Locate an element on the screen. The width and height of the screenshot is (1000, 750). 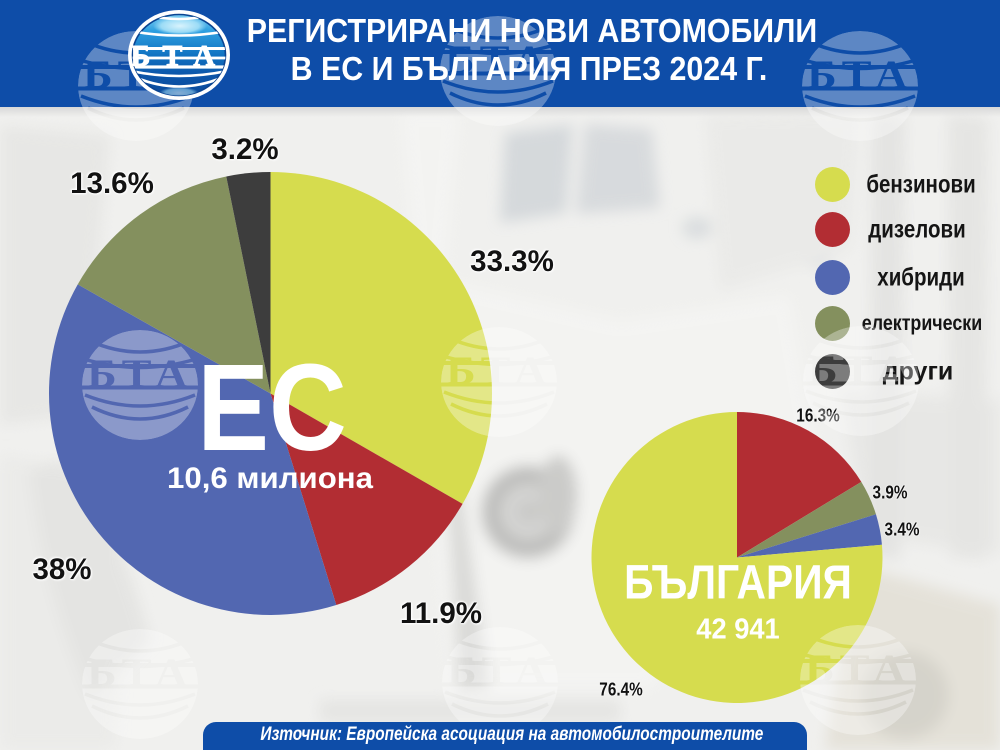
svg-text: БТА is located at coordinates (178, 56).